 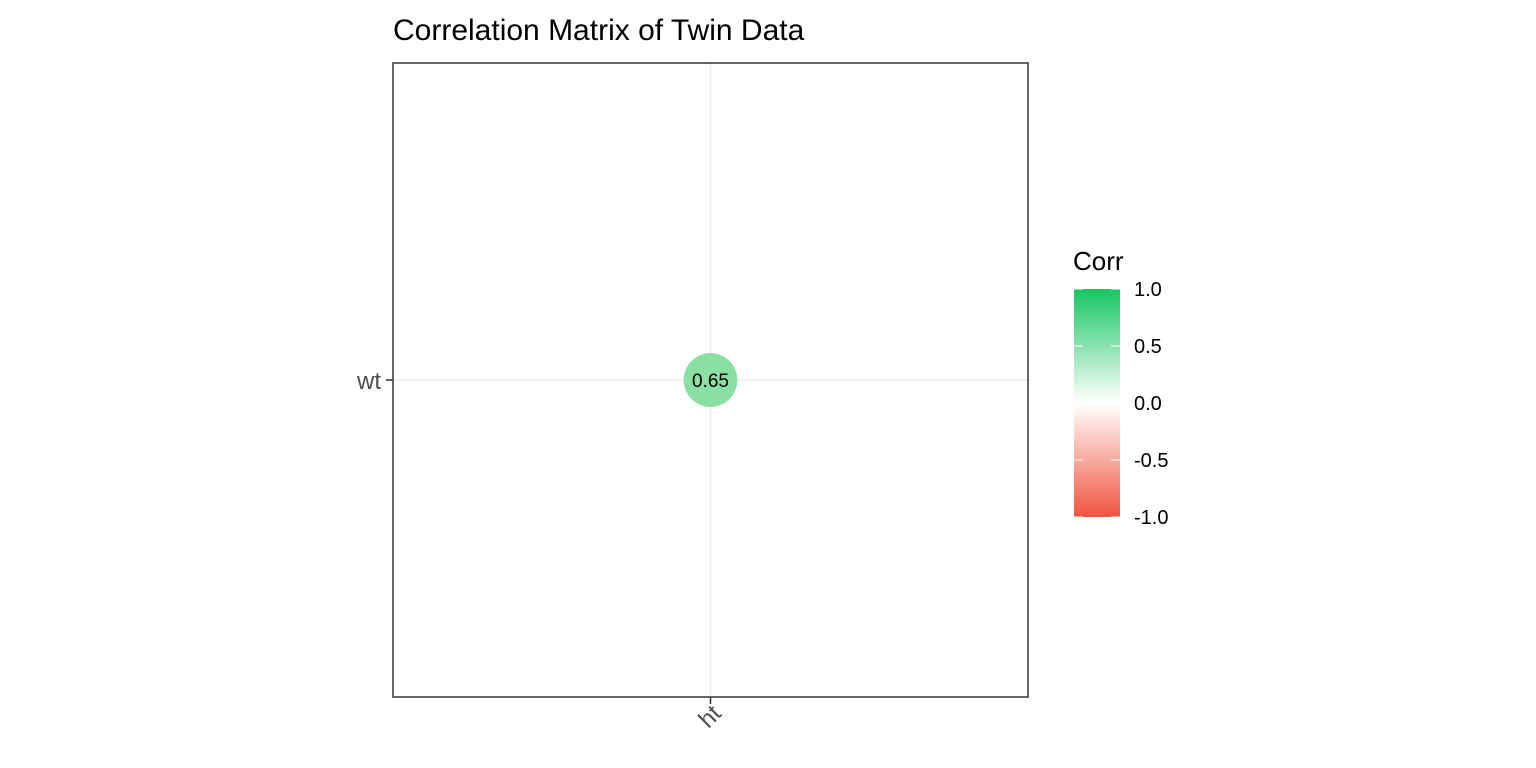 What do you see at coordinates (709, 716) in the screenshot?
I see `x-tick-label: ht` at bounding box center [709, 716].